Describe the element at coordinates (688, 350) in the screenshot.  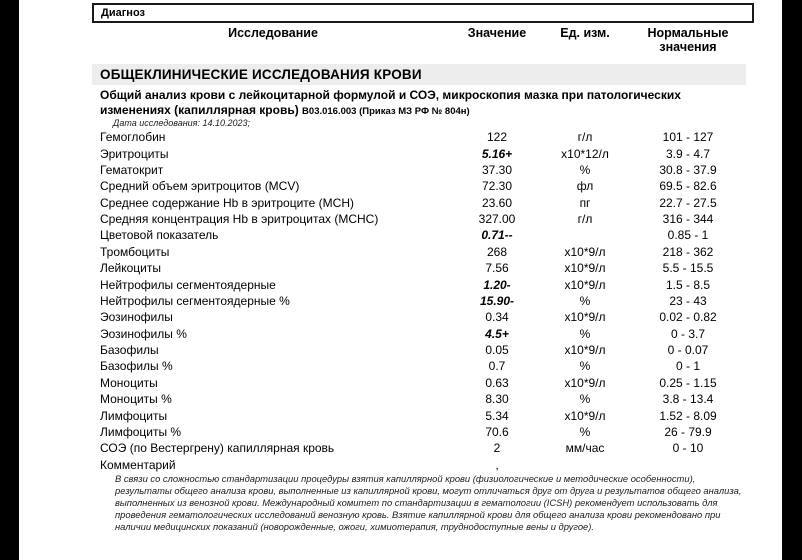
I see `row-normal: 0 - 0.07` at that location.